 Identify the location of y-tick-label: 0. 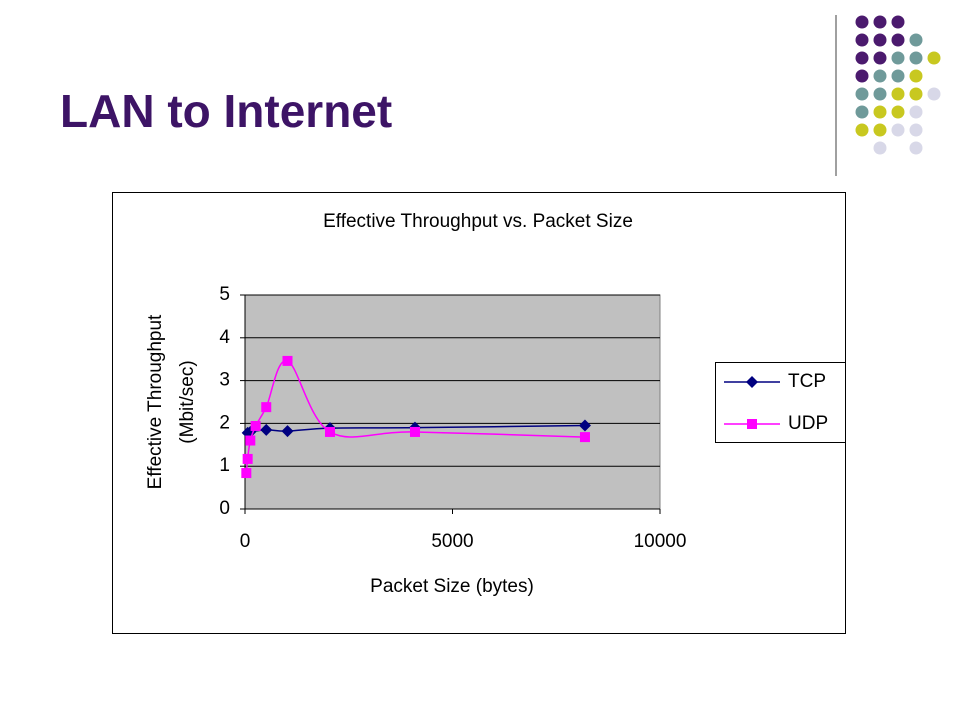
(224, 508).